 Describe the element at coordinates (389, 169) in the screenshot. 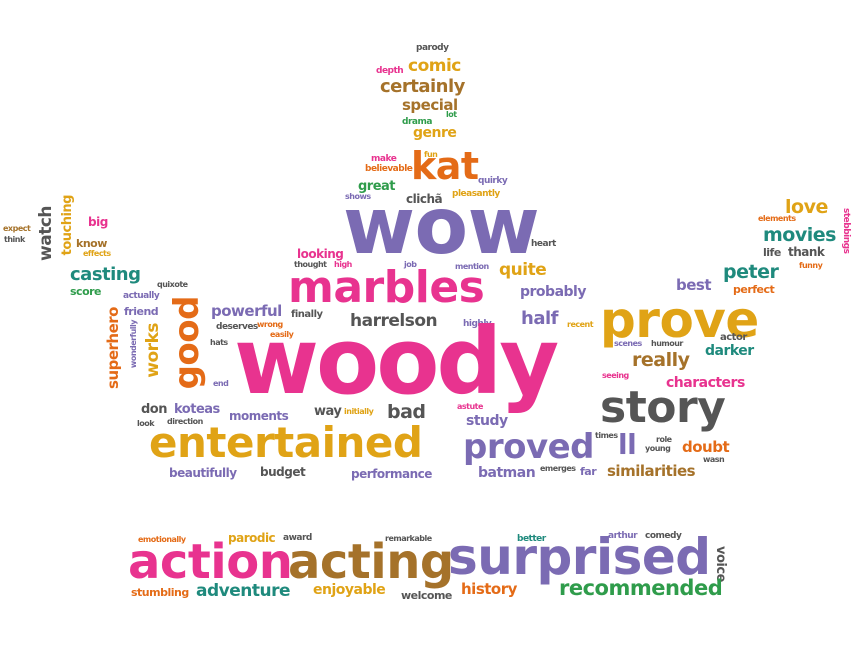

I see `word-believable: believable` at that location.